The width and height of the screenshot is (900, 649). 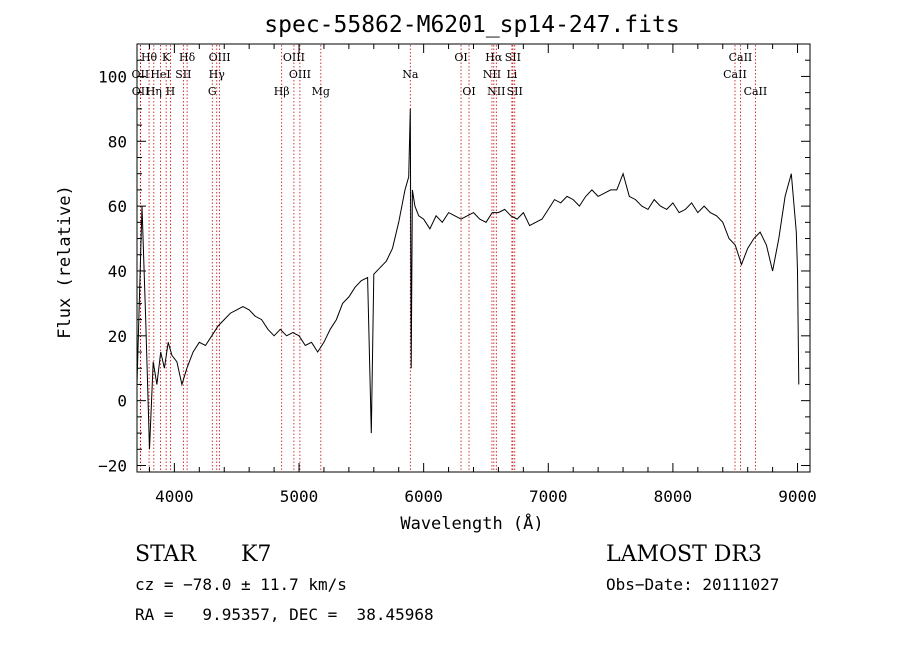 I want to click on y-tick-label: 20, so click(x=117, y=336).